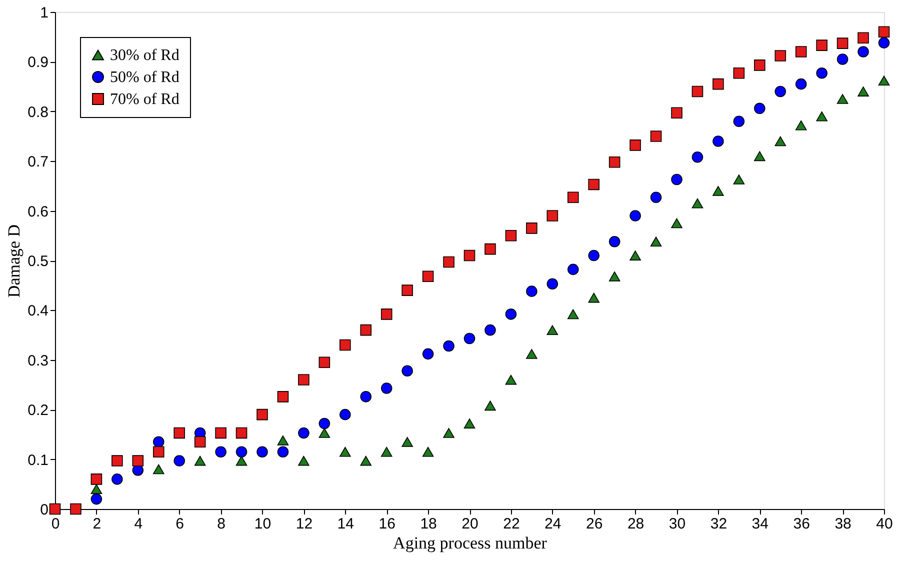 This screenshot has width=909, height=567. What do you see at coordinates (97, 524) in the screenshot?
I see `x-tick-label: 2` at bounding box center [97, 524].